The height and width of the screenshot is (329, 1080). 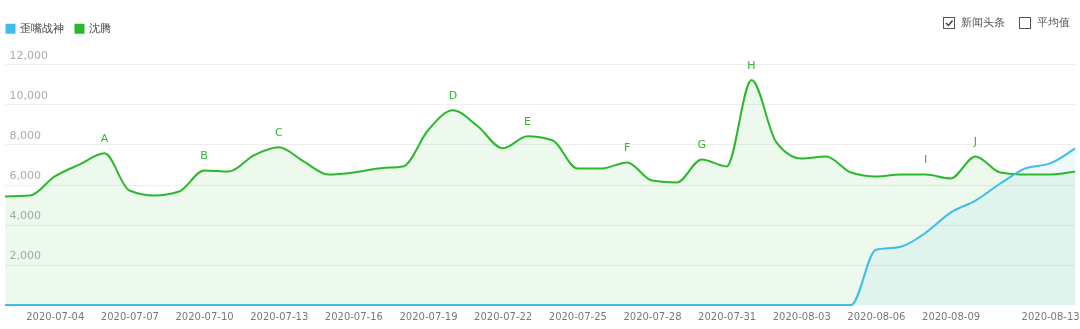 What do you see at coordinates (25, 216) in the screenshot?
I see `y-tick-label: 4,000` at bounding box center [25, 216].